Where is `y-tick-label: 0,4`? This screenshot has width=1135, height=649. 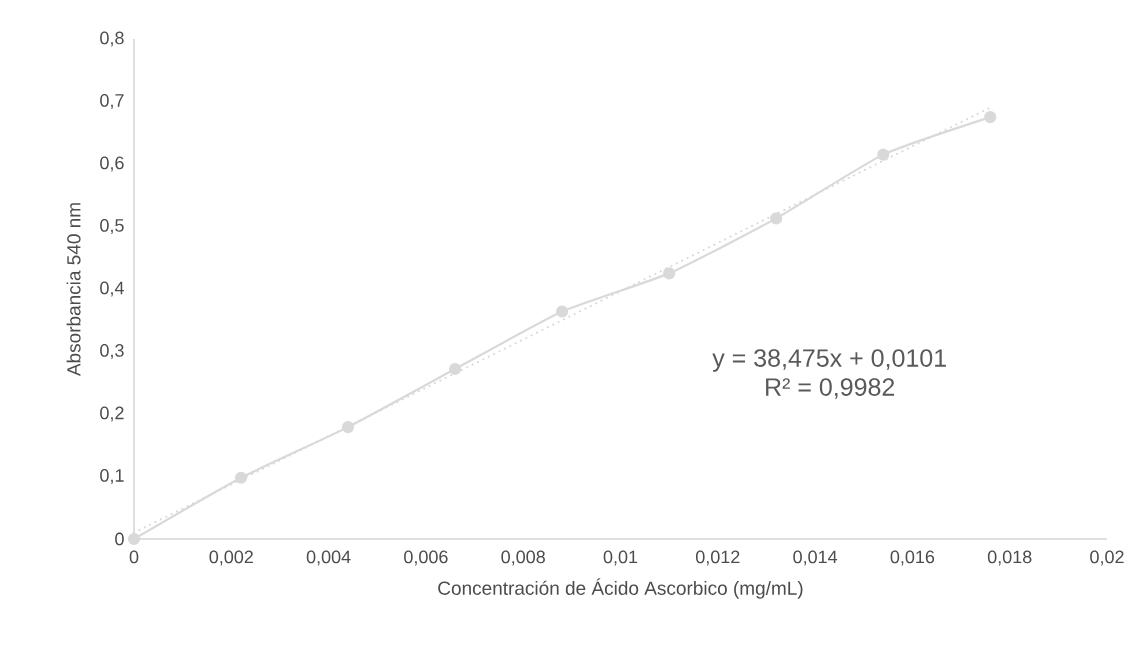
y-tick-label: 0,4 is located at coordinates (112, 289).